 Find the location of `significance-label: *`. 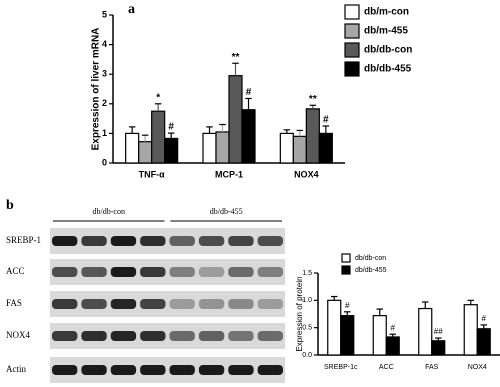

significance-label: * is located at coordinates (158, 97).